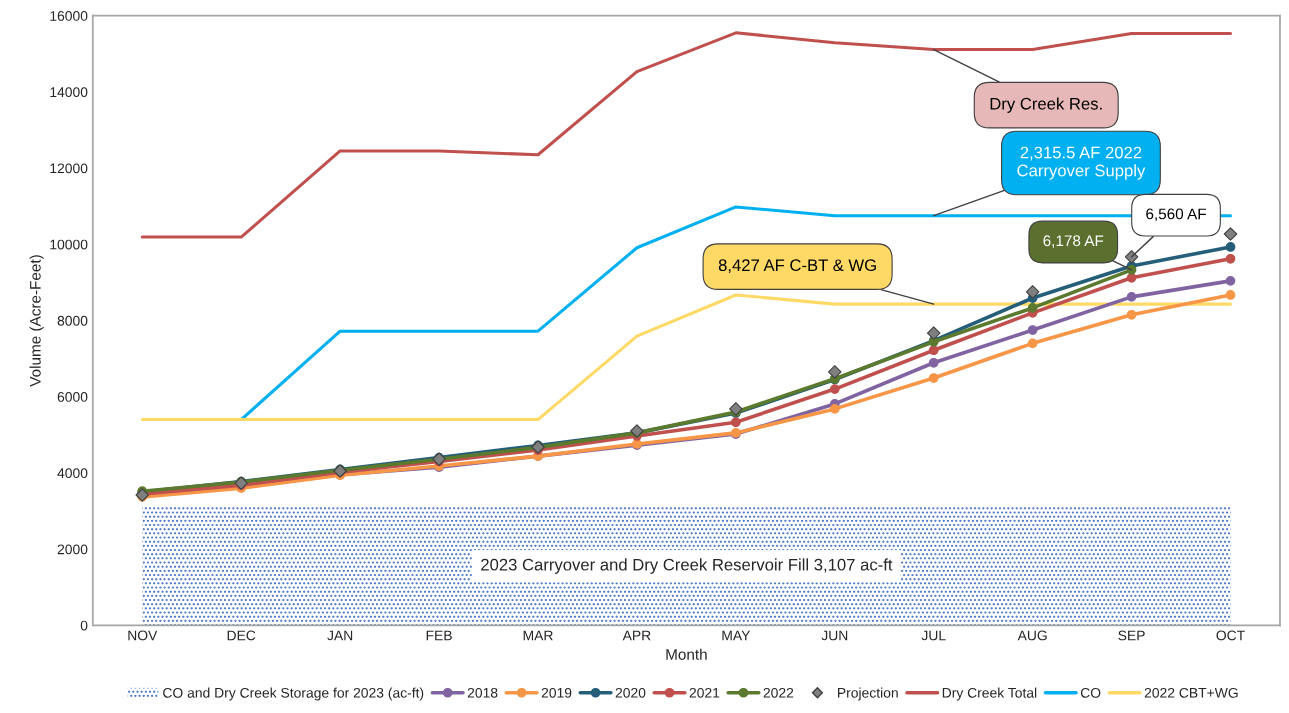  I want to click on legend-label: Projection, so click(868, 694).